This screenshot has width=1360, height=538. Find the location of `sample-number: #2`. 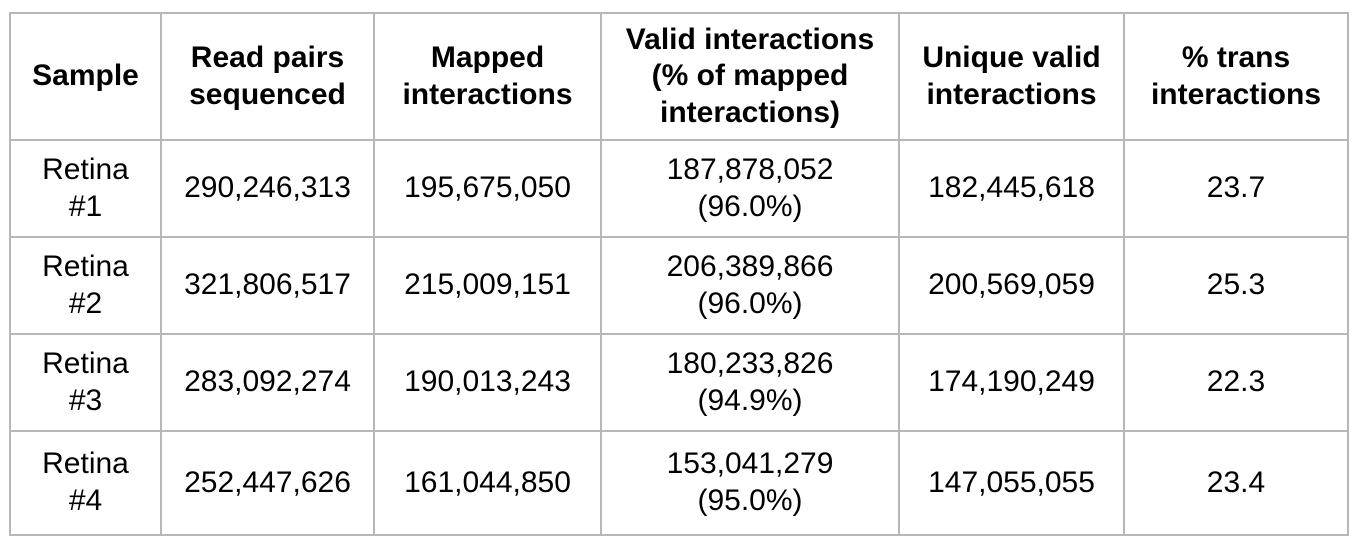

sample-number: #2 is located at coordinates (85, 303).